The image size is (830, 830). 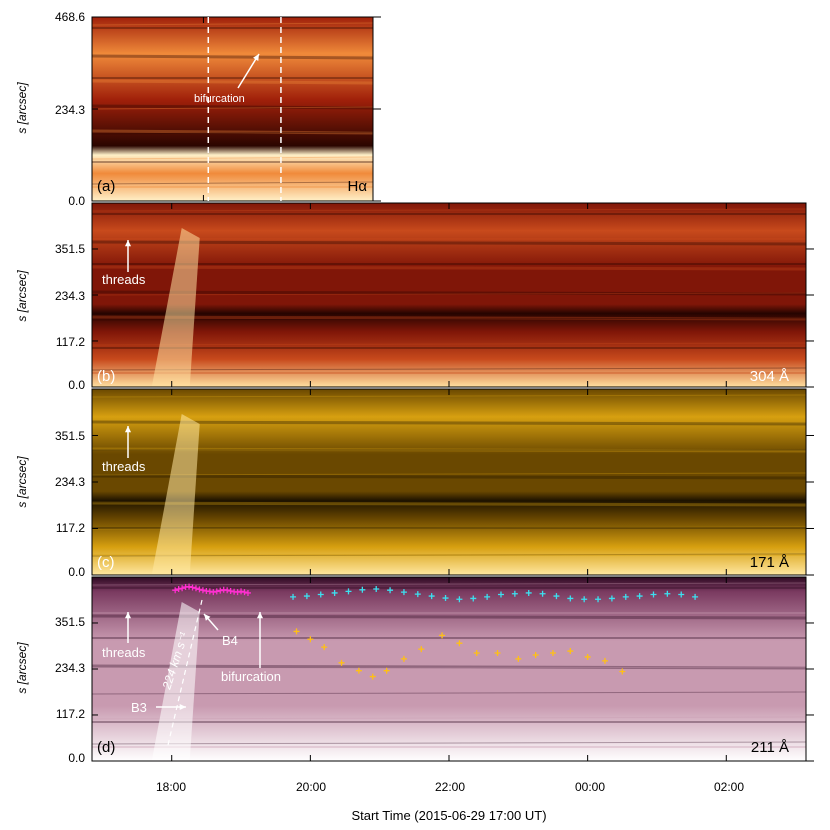 What do you see at coordinates (182, 707) in the screenshot?
I see `panel-d-b3-arrow-head` at bounding box center [182, 707].